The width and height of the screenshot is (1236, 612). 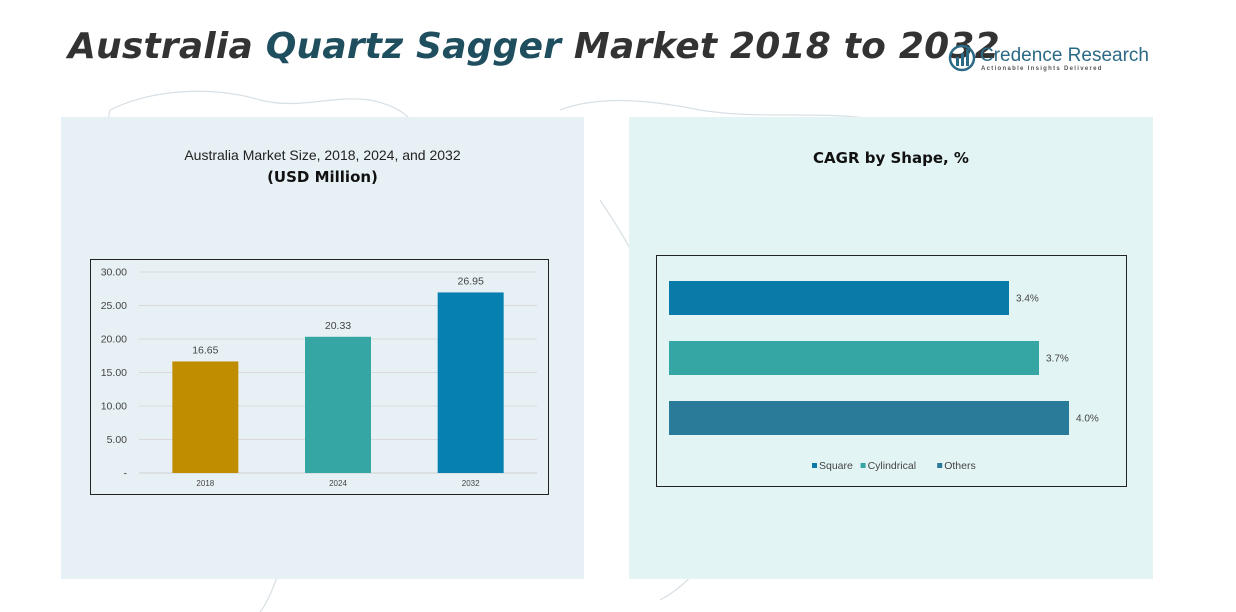 What do you see at coordinates (884, 376) in the screenshot?
I see `cagr-bar-chart: 3.4% 3.7% 4.0% Square Cylindrical Others` at bounding box center [884, 376].